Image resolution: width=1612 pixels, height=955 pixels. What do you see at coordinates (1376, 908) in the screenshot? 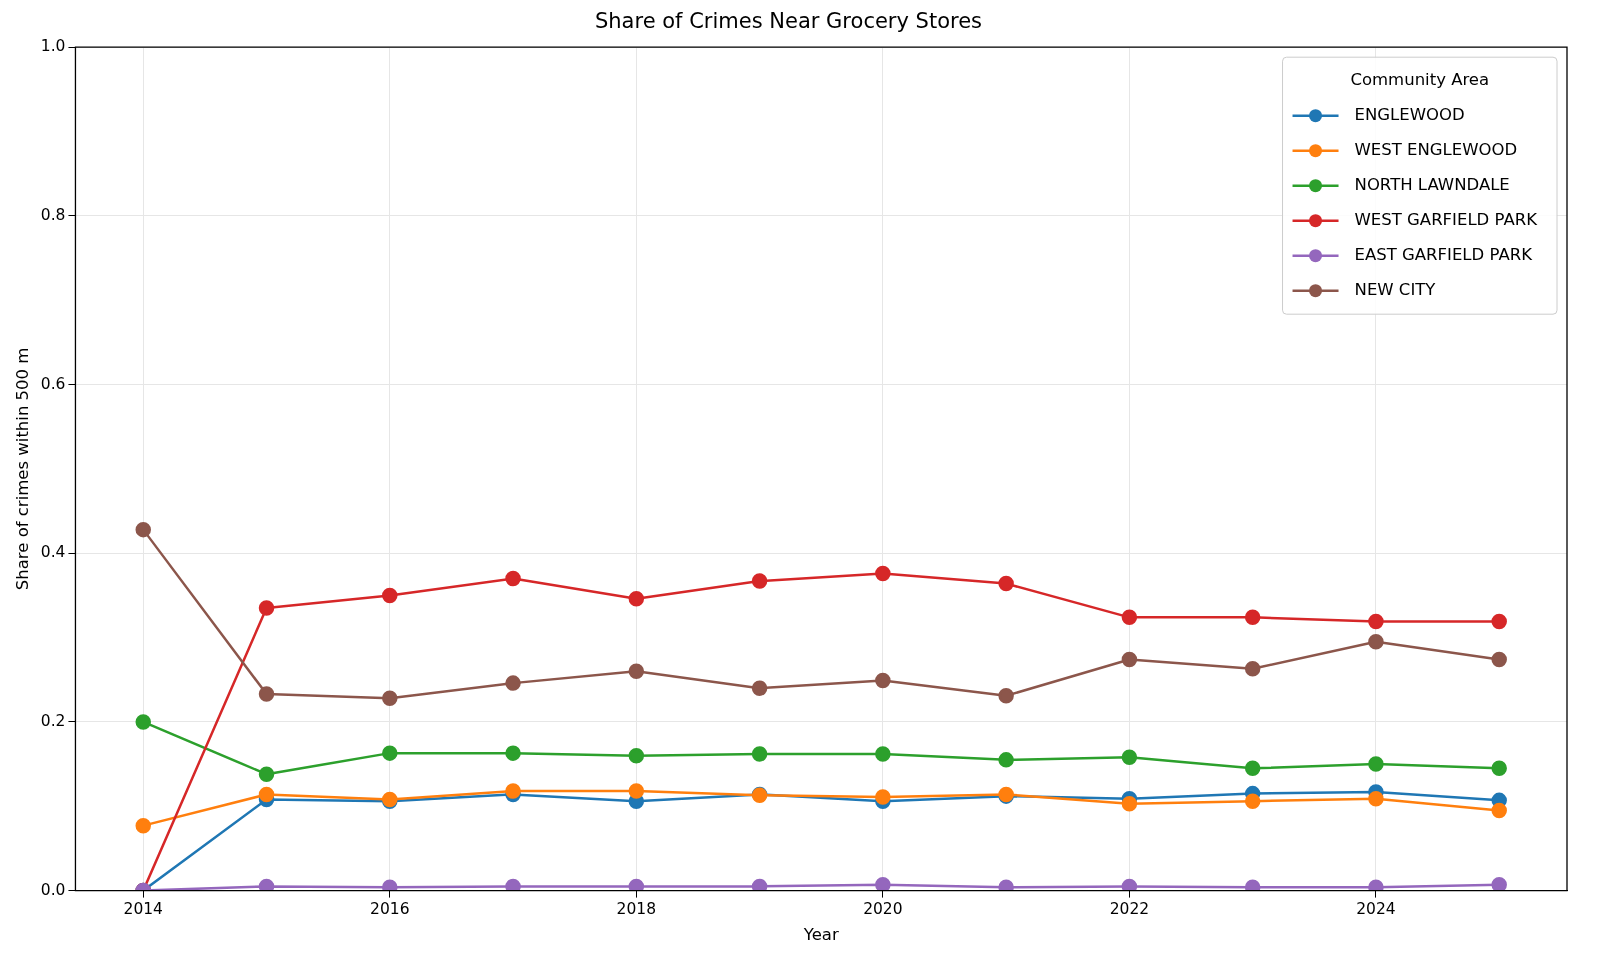
I see `x-tick-label: 2024` at bounding box center [1376, 908].